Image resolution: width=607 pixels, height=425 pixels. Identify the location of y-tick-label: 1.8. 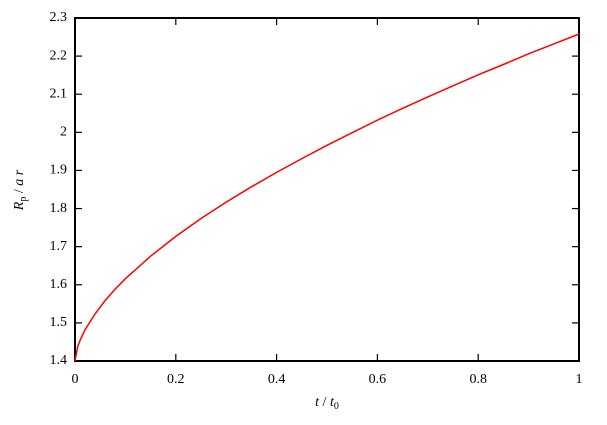
(59, 208).